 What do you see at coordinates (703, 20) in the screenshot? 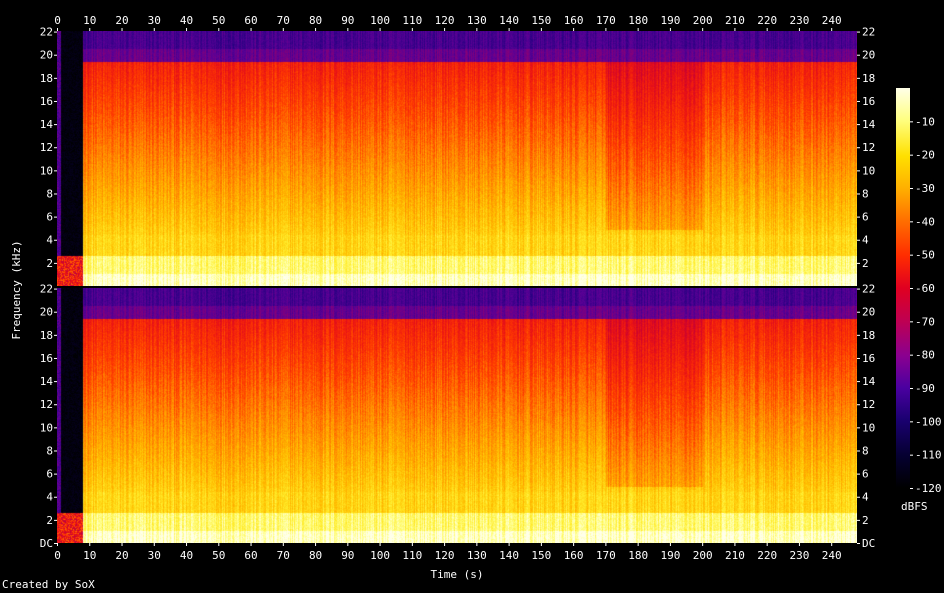
I see `x-tick-label-top: 200` at bounding box center [703, 20].